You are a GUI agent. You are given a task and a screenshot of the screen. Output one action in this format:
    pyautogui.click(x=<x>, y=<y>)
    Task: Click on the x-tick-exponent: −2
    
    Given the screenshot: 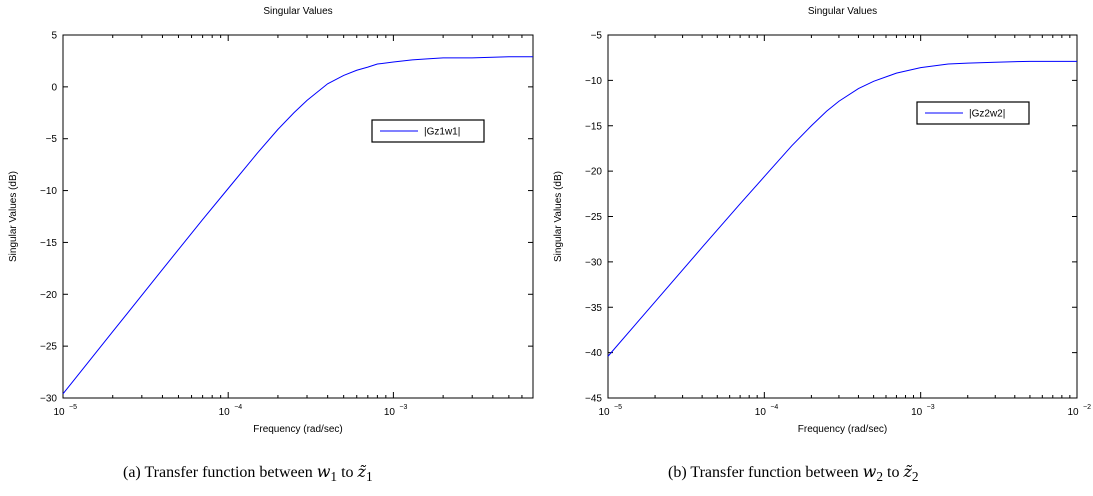 What is the action you would take?
    pyautogui.click(x=1087, y=407)
    